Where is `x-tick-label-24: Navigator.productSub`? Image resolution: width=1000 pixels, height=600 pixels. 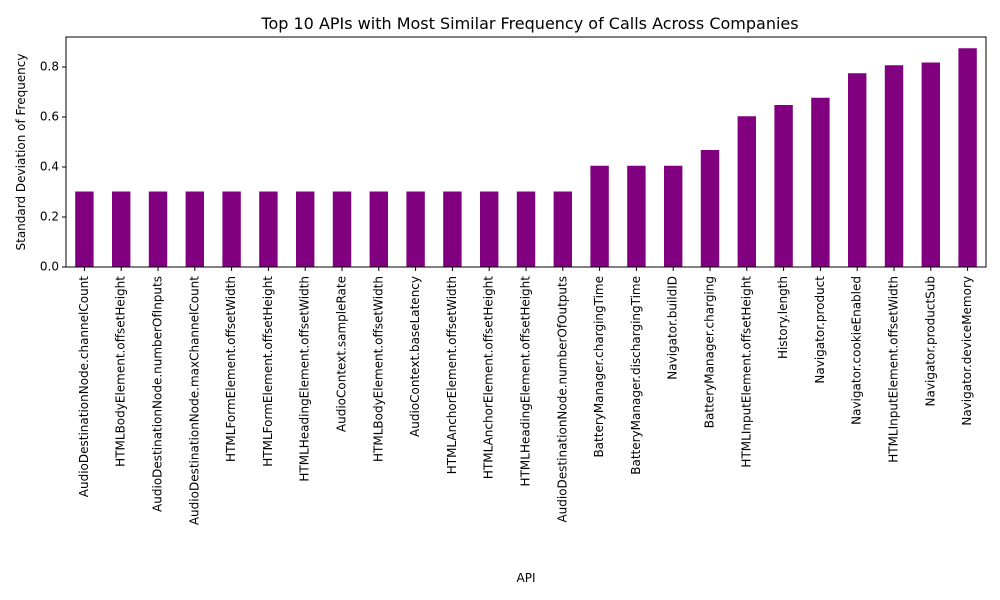
x-tick-label-24: Navigator.productSub is located at coordinates (930, 341).